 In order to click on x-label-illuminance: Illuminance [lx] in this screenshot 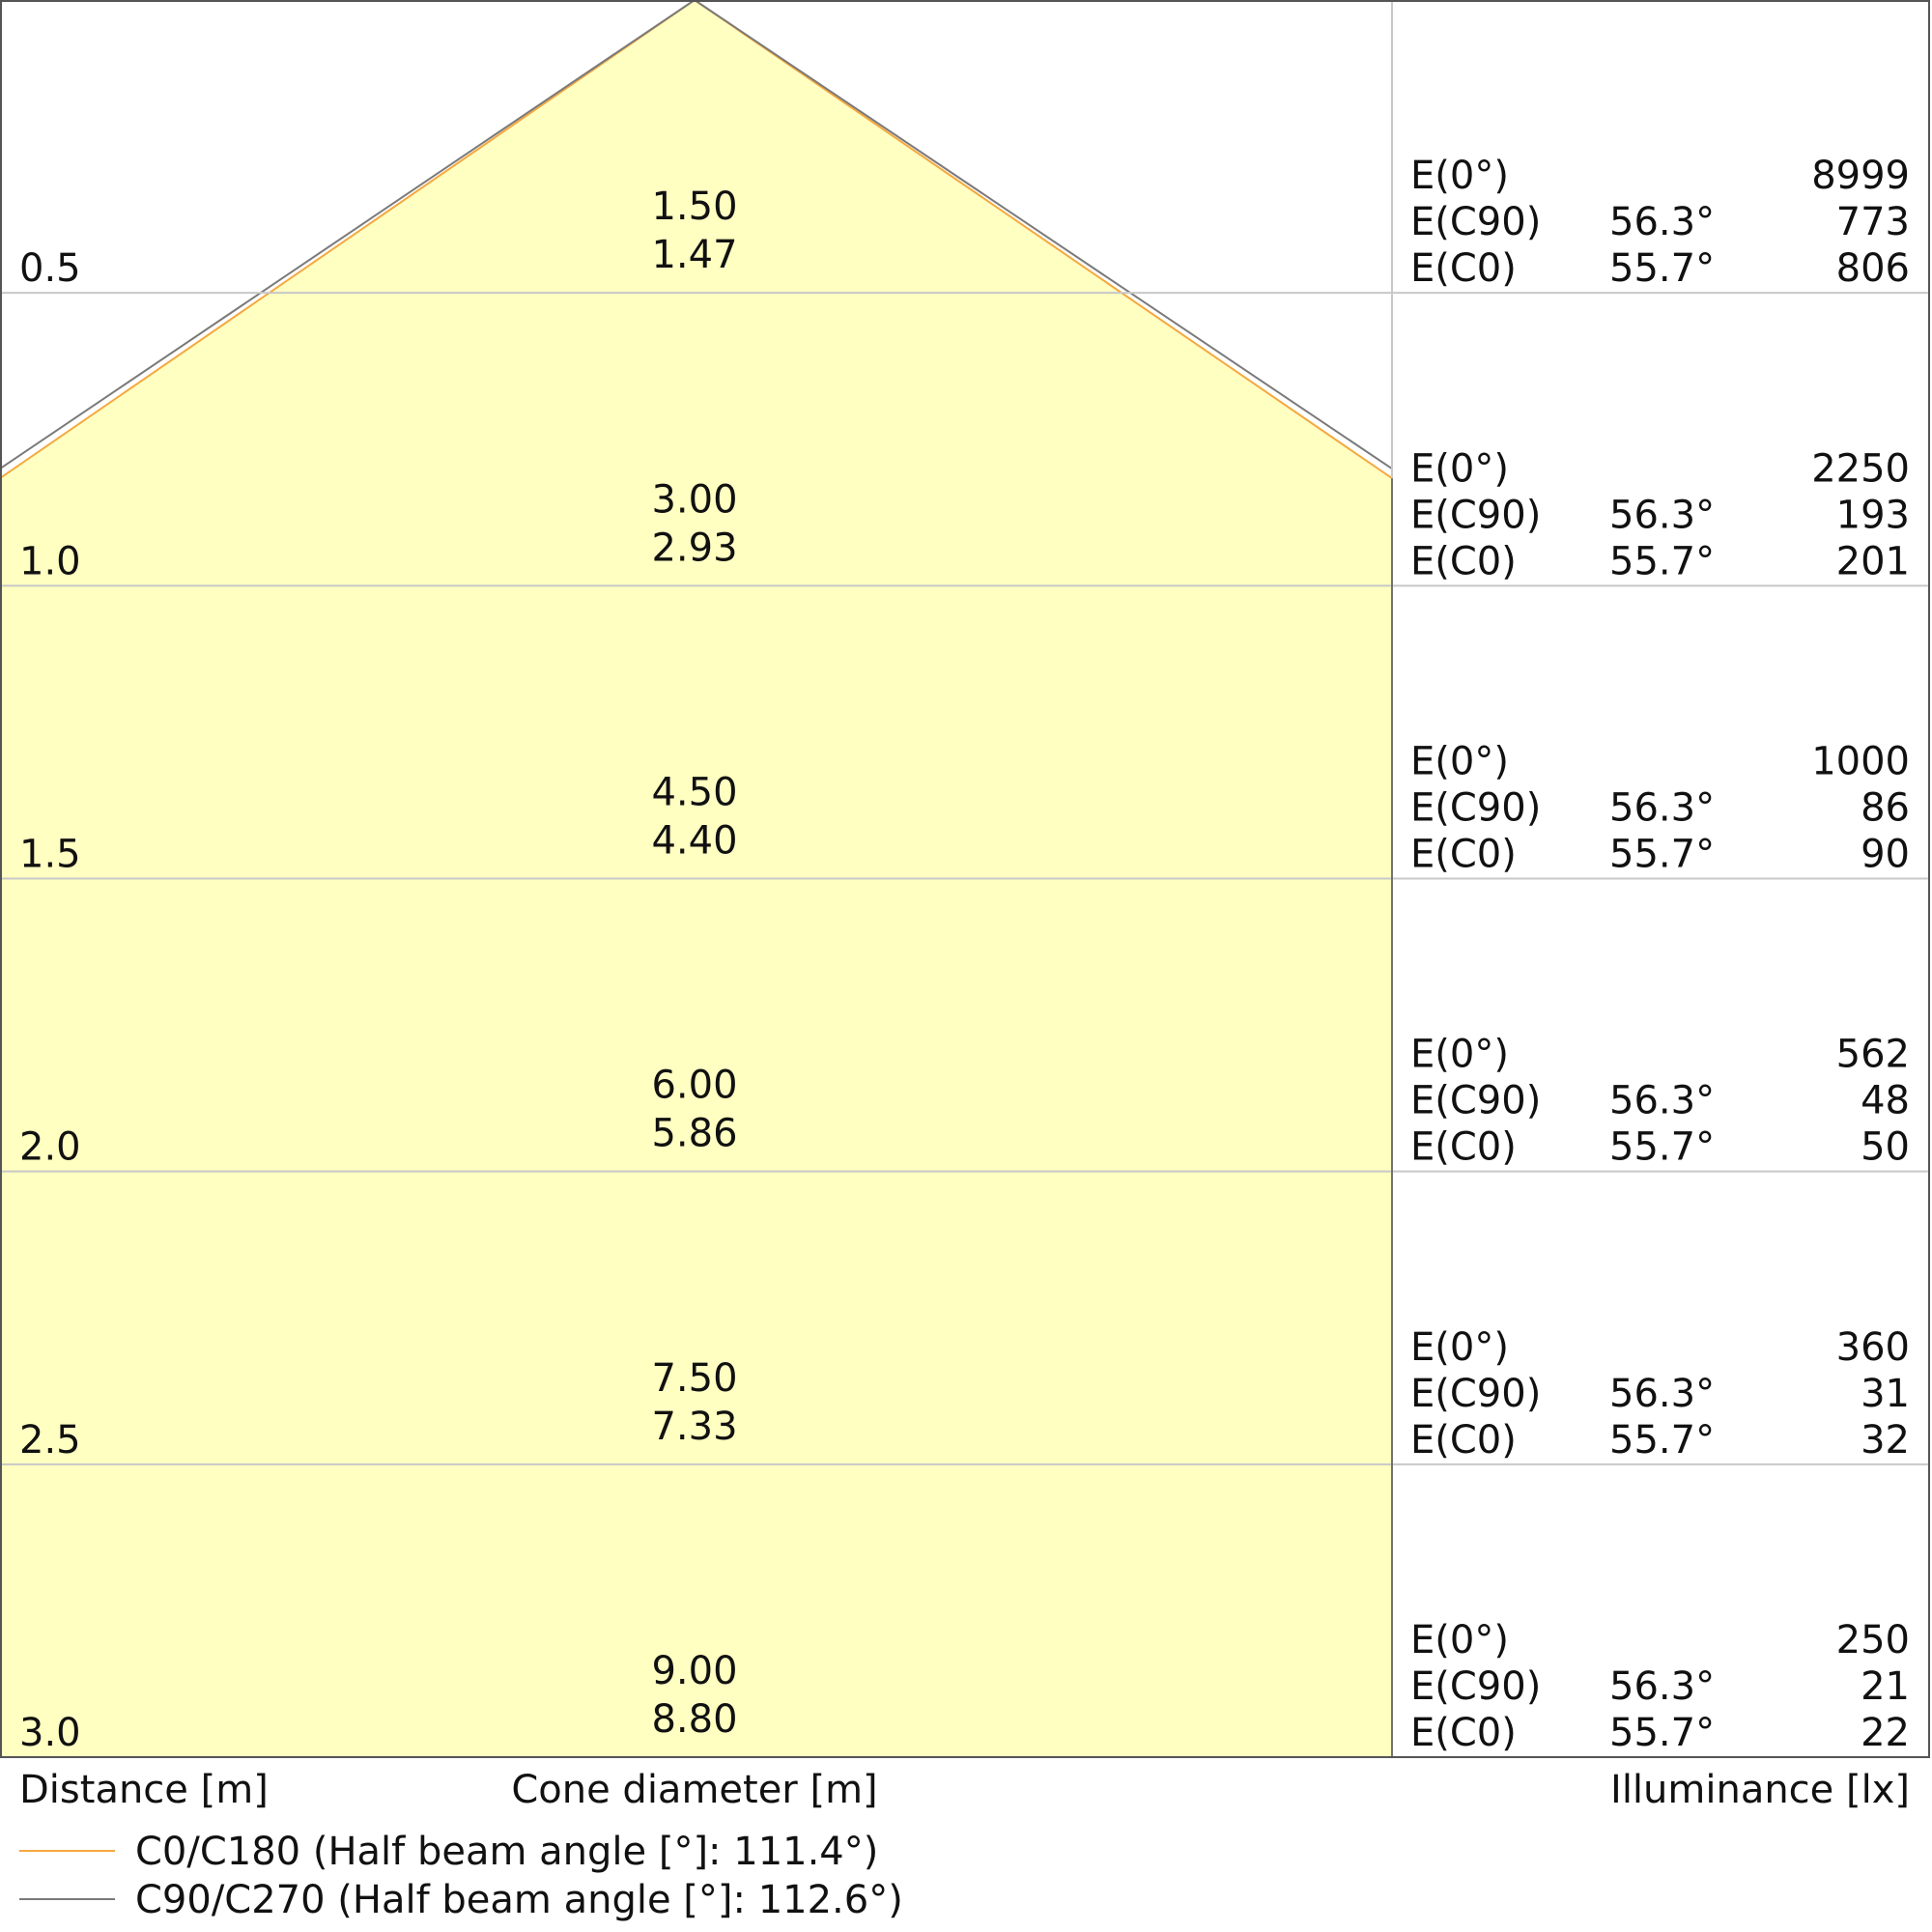, I will do `click(1760, 1790)`.